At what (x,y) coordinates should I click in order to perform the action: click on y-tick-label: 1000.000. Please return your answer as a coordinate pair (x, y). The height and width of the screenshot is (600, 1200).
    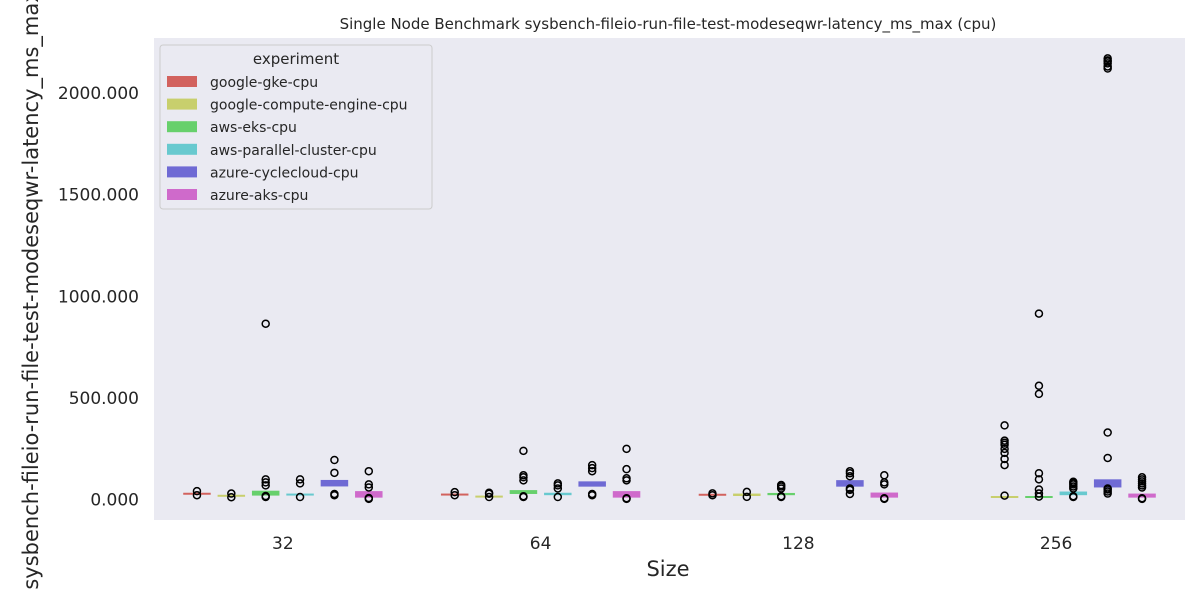
    Looking at the image, I should click on (98, 297).